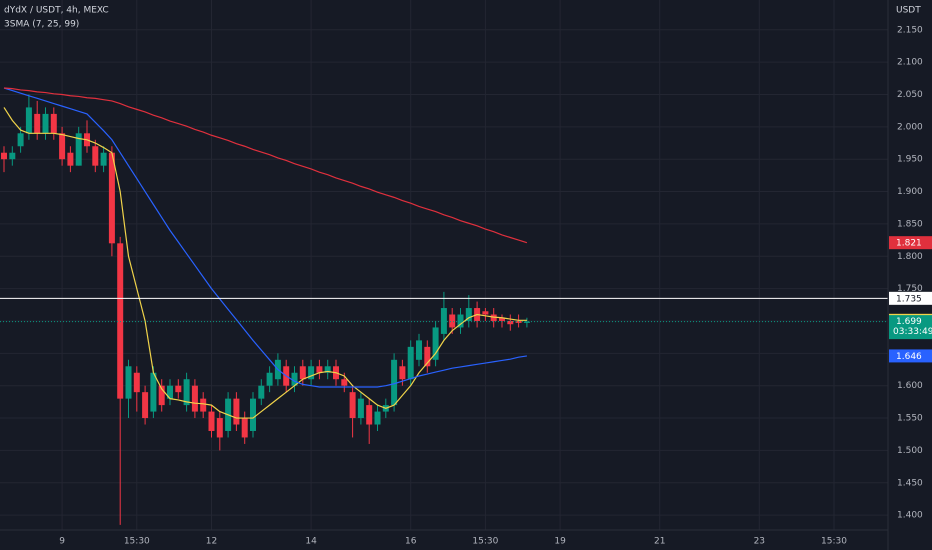  I want to click on y-tick-label: 2.050, so click(910, 95).